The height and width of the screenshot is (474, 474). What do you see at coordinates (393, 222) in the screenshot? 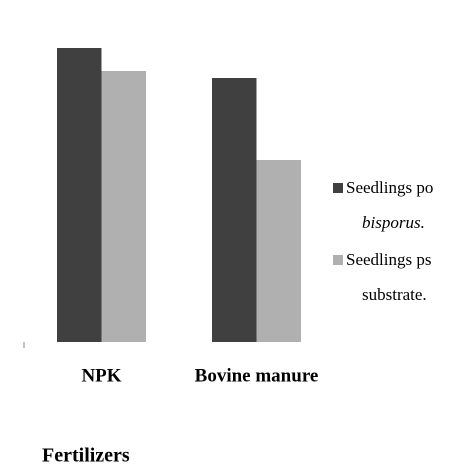
I see `legend-label: bisporus.` at bounding box center [393, 222].